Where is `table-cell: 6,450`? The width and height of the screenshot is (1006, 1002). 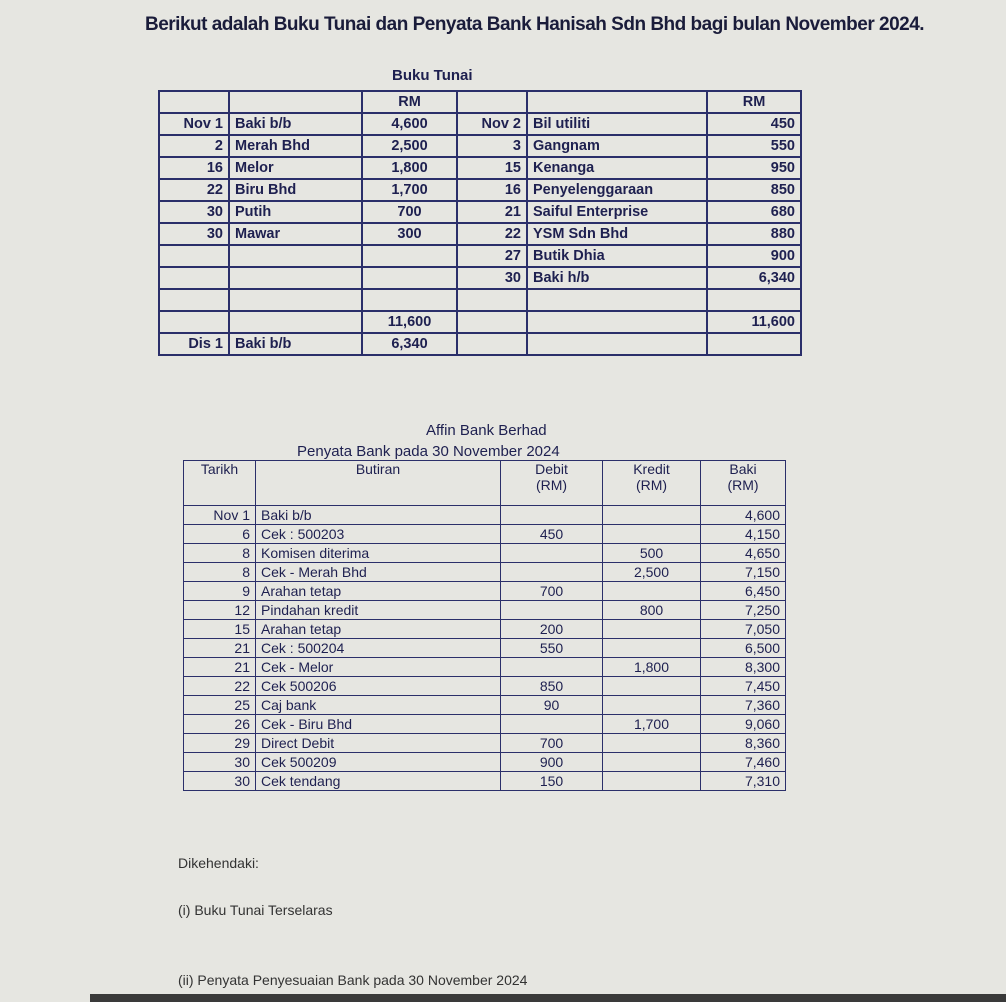
table-cell: 6,450 is located at coordinates (743, 591).